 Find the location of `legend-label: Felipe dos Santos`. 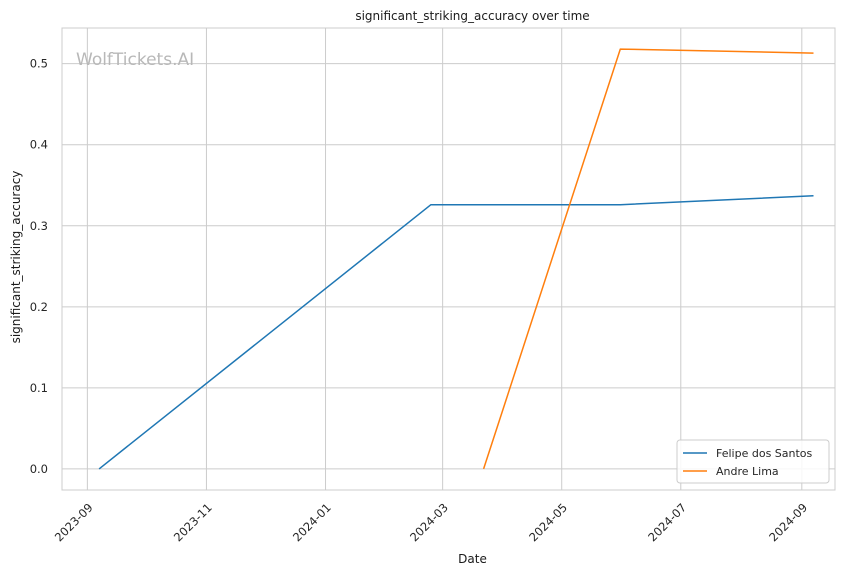

legend-label: Felipe dos Santos is located at coordinates (764, 453).